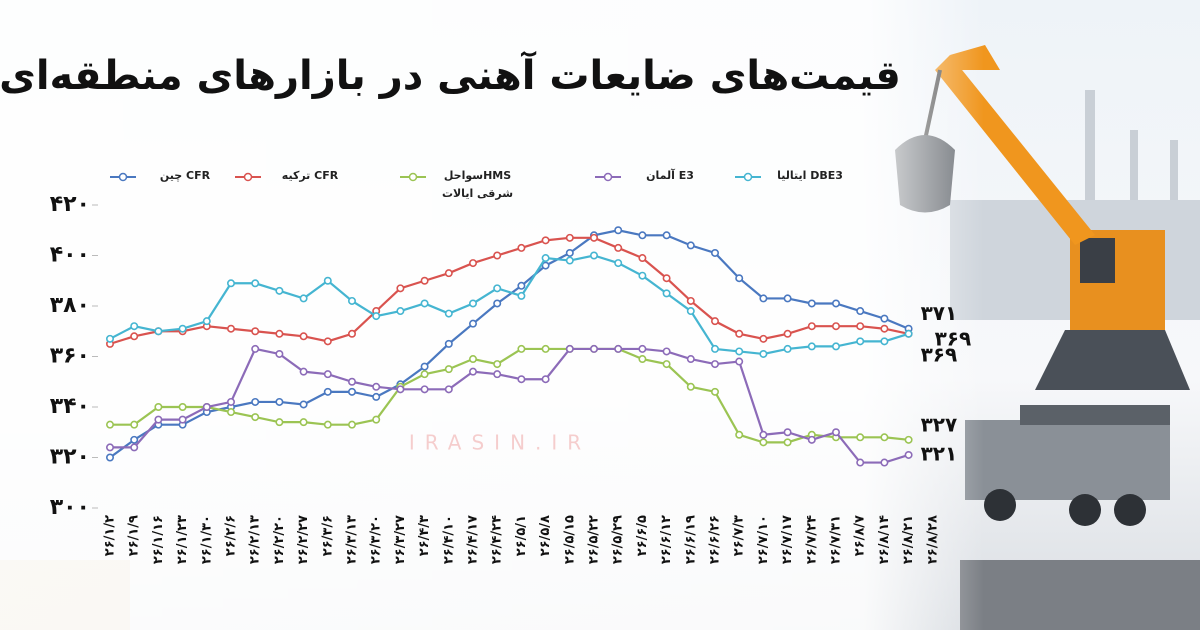 The width and height of the screenshot is (1200, 634). Describe the element at coordinates (908, 539) in the screenshot. I see `x-tick-label: ۲۶/۸/۲۱` at that location.